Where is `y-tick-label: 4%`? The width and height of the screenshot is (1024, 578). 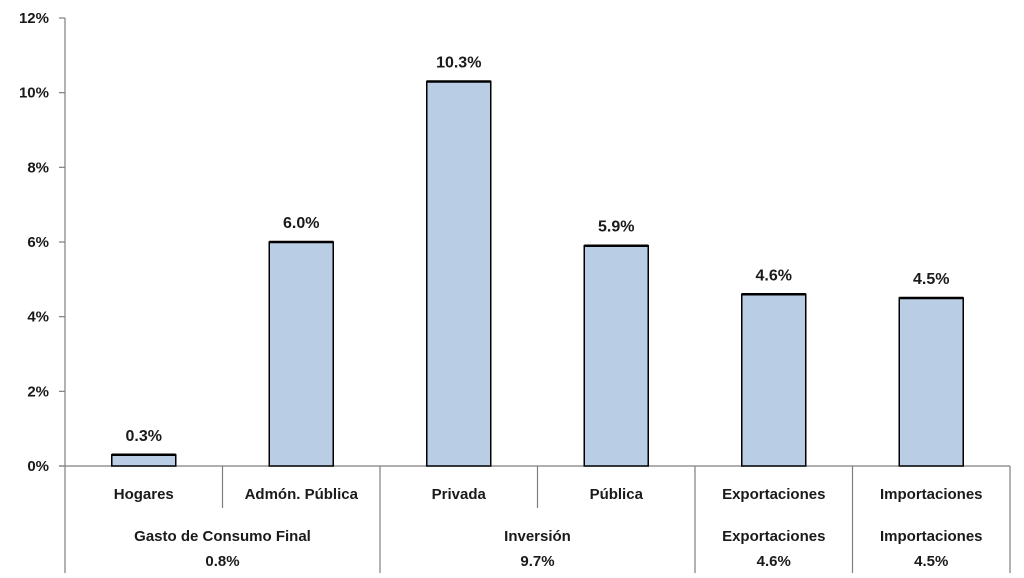
y-tick-label: 4% is located at coordinates (38, 317).